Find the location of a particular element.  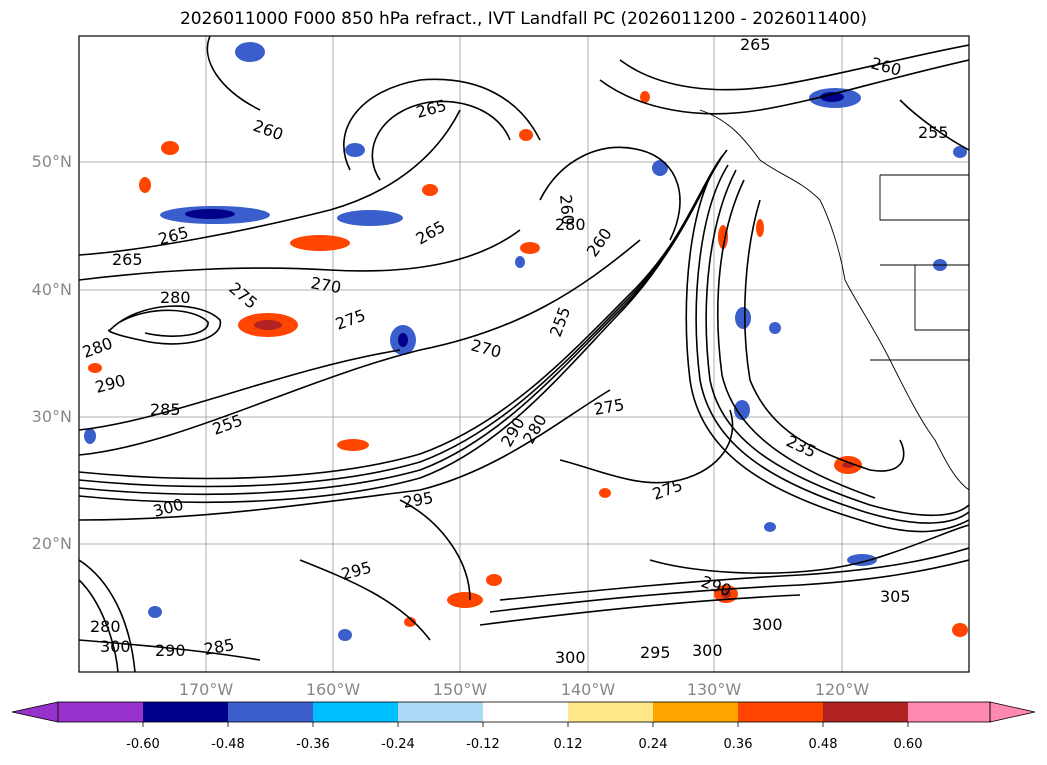

colorbar-tick-label: -0.36 is located at coordinates (313, 744).